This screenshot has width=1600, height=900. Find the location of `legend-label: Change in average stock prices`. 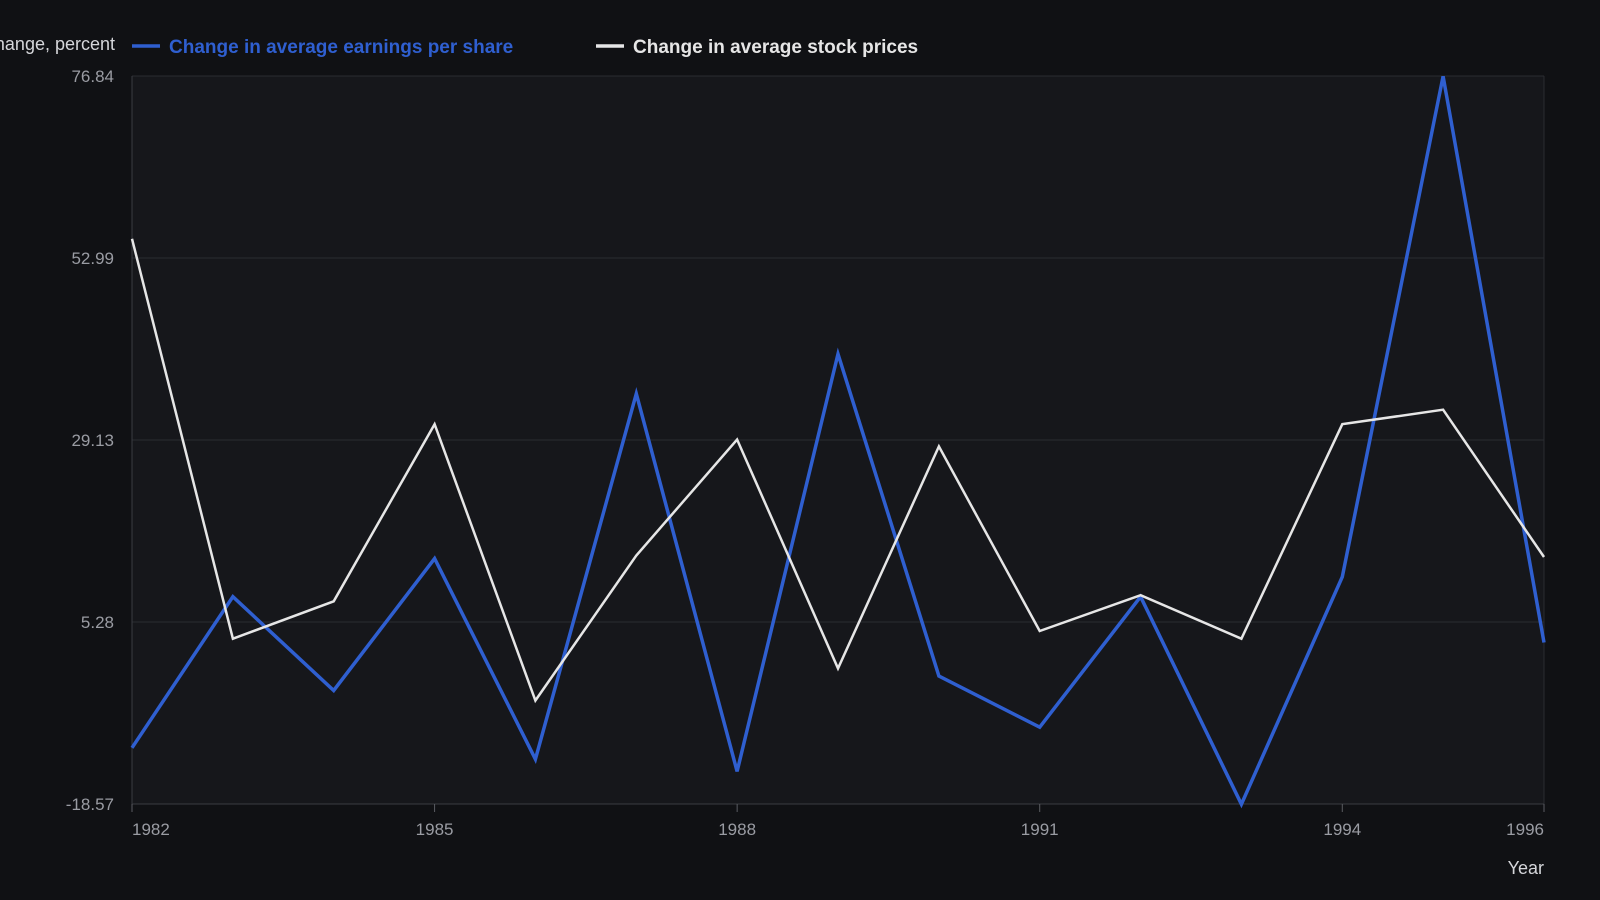

legend-label: Change in average stock prices is located at coordinates (775, 47).